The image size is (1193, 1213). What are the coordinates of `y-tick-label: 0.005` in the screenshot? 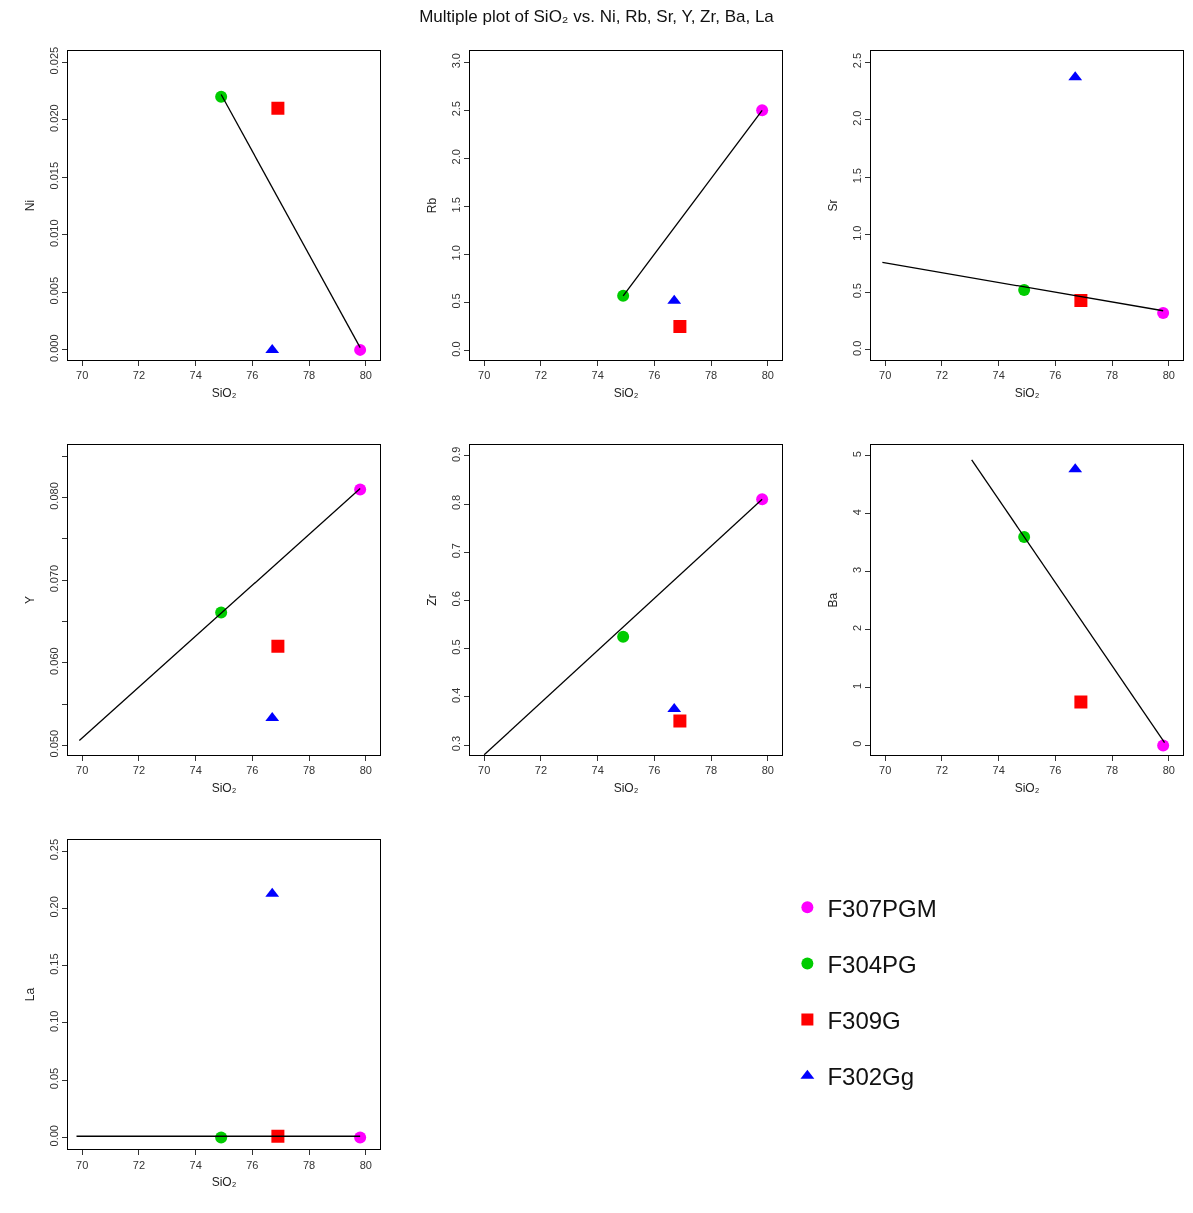 It's located at (53, 290).